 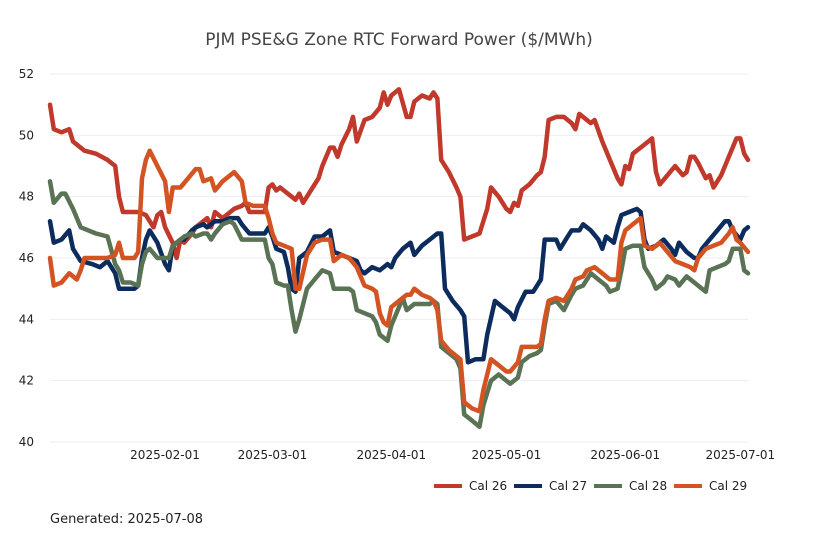 I want to click on generated-note: Generated: 2025-07-08, so click(x=127, y=519).